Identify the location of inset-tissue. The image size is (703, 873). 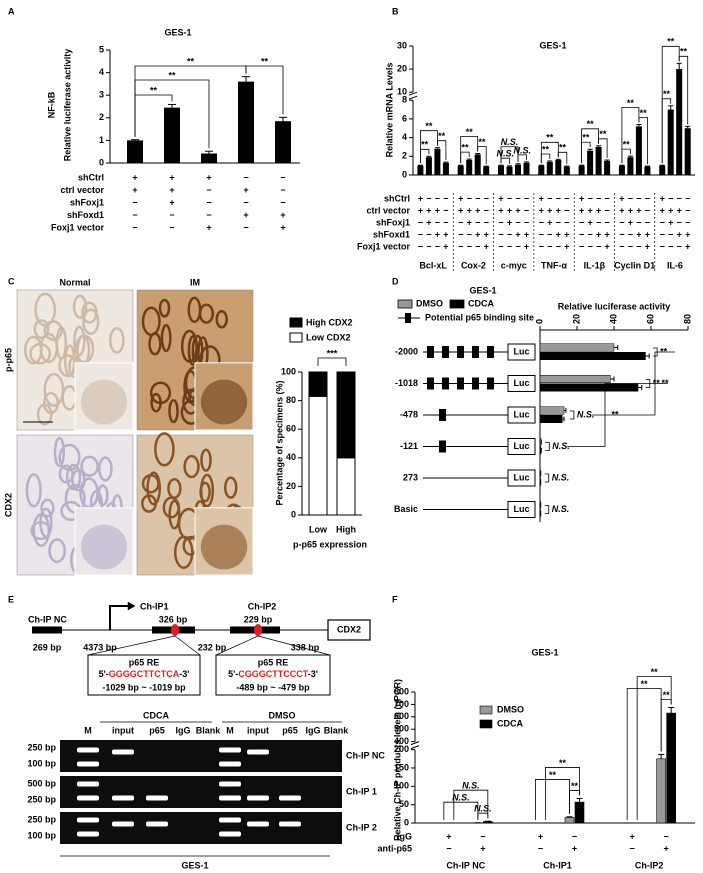
(224, 547).